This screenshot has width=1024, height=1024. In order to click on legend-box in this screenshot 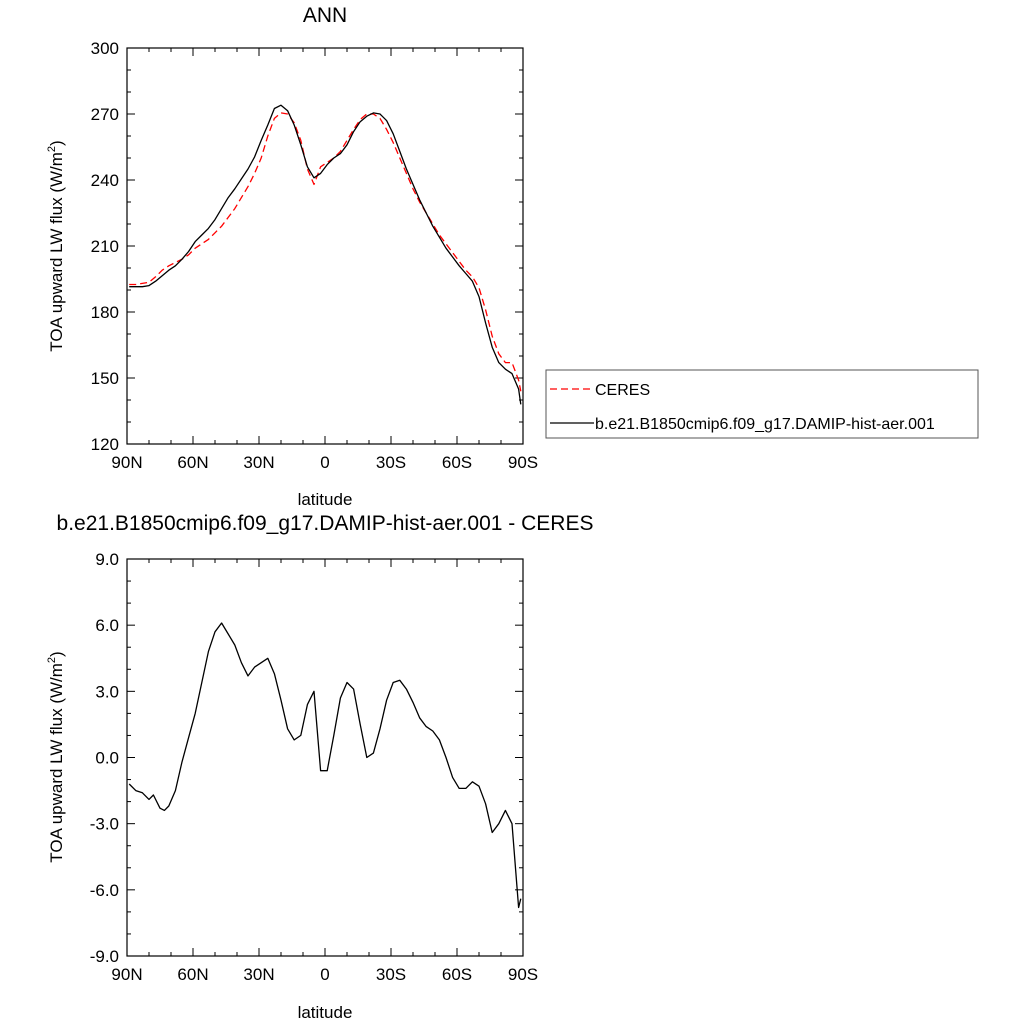, I will do `click(762, 404)`.